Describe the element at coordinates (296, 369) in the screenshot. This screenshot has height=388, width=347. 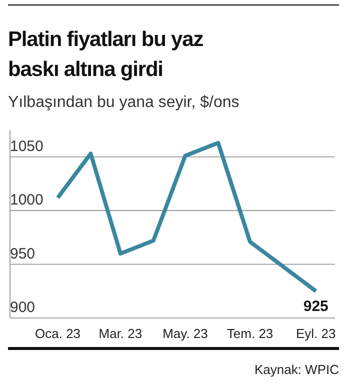
I see `text: Kaynak: WPIC` at that location.